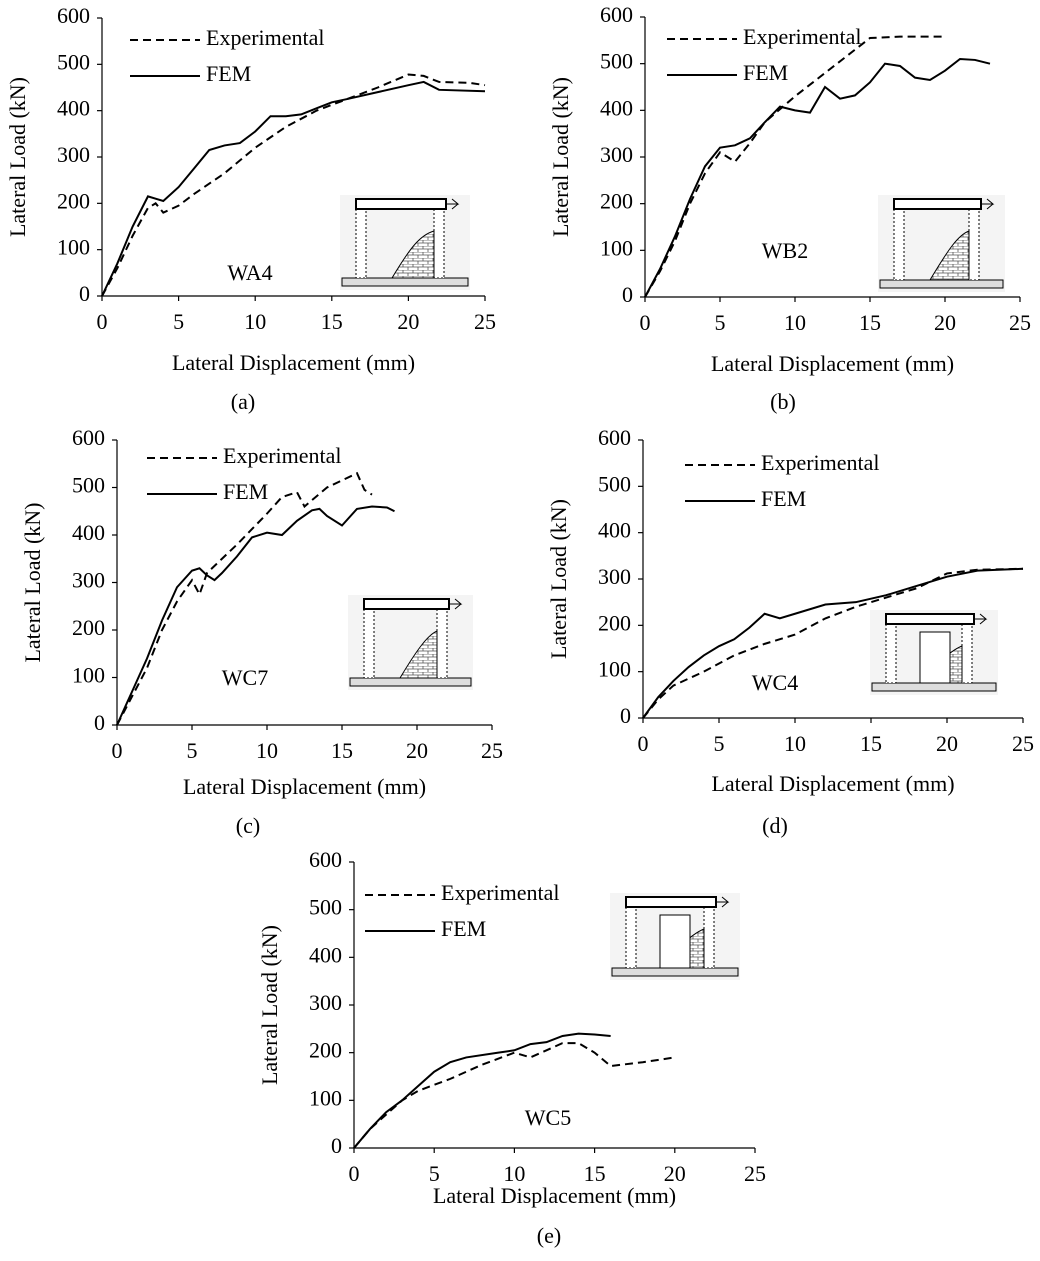  What do you see at coordinates (783, 401) in the screenshot?
I see `panel-caption: (b)` at bounding box center [783, 401].